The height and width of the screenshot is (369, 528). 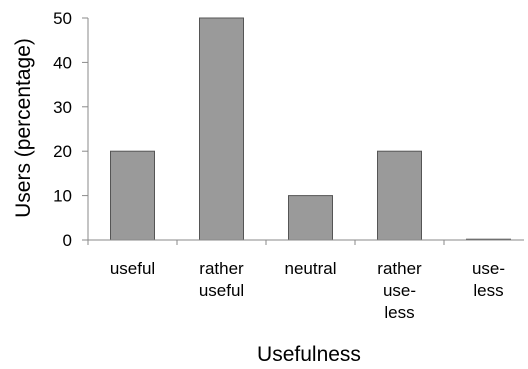 What do you see at coordinates (221, 279) in the screenshot?
I see `x-category-label: rather useful` at bounding box center [221, 279].